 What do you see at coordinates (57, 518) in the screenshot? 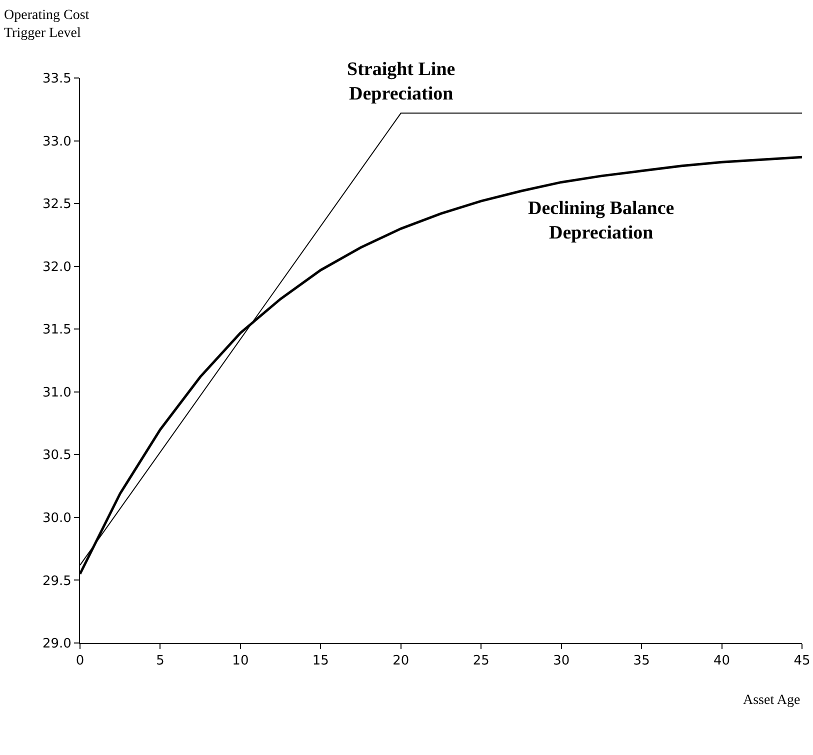
I see `y-tick-label: 30.0` at bounding box center [57, 518].